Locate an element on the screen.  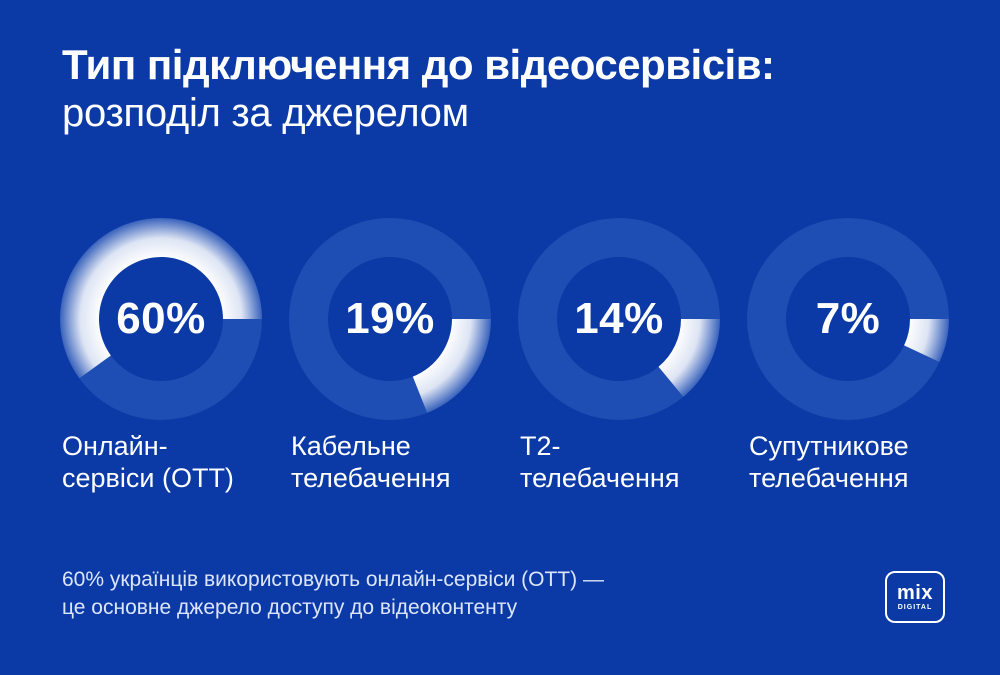
mix-digital-logo: mix DIGITAL is located at coordinates (915, 597).